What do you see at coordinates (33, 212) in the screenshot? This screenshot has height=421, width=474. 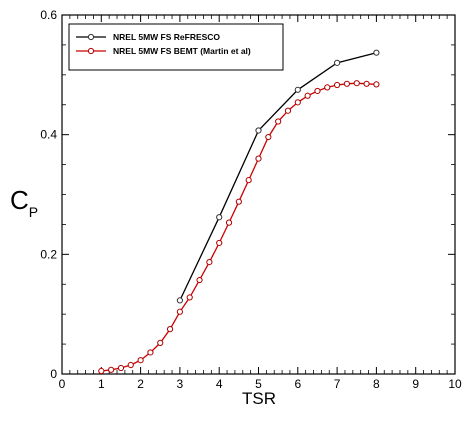 I see `y-axis-title-subscript: P` at bounding box center [33, 212].